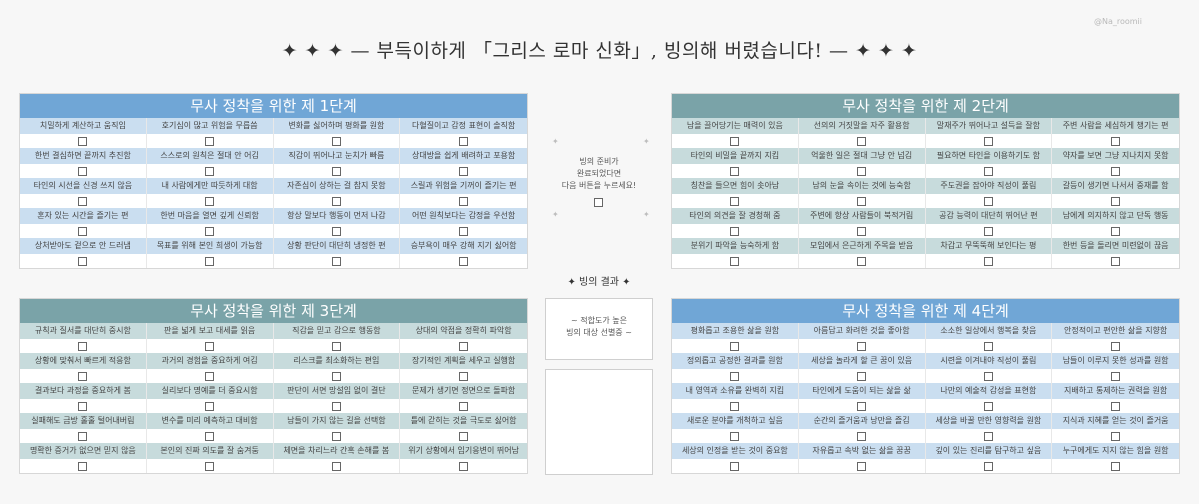 The height and width of the screenshot is (504, 1199). What do you see at coordinates (209, 421) in the screenshot?
I see `checklist-item-label: 변수를 미리 예측하고 대비함` at bounding box center [209, 421].